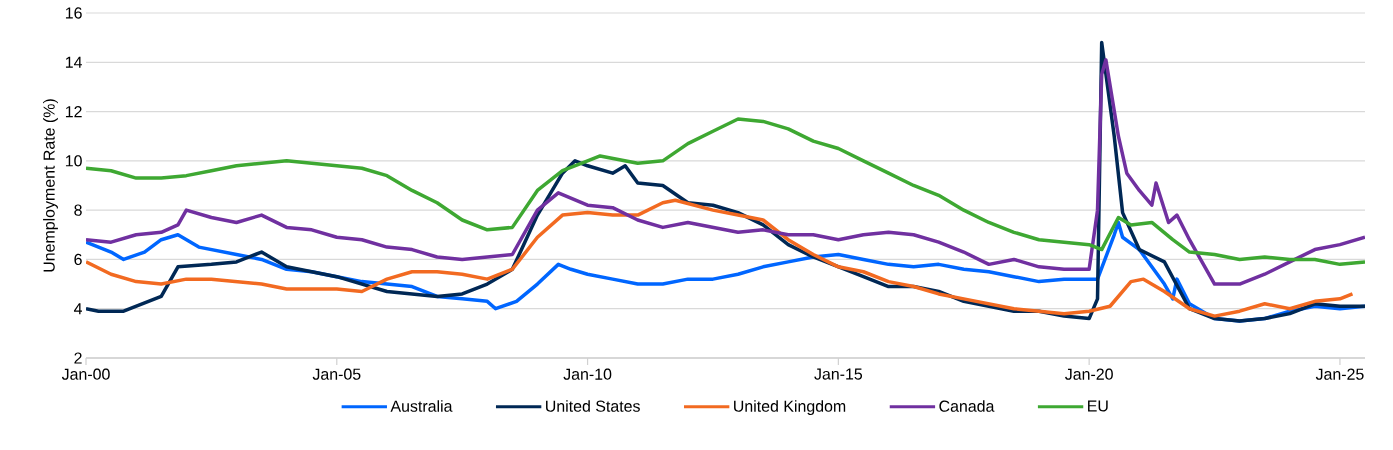  What do you see at coordinates (50, 185) in the screenshot?
I see `y-axis-title: Unemployment Rate (%)` at bounding box center [50, 185].